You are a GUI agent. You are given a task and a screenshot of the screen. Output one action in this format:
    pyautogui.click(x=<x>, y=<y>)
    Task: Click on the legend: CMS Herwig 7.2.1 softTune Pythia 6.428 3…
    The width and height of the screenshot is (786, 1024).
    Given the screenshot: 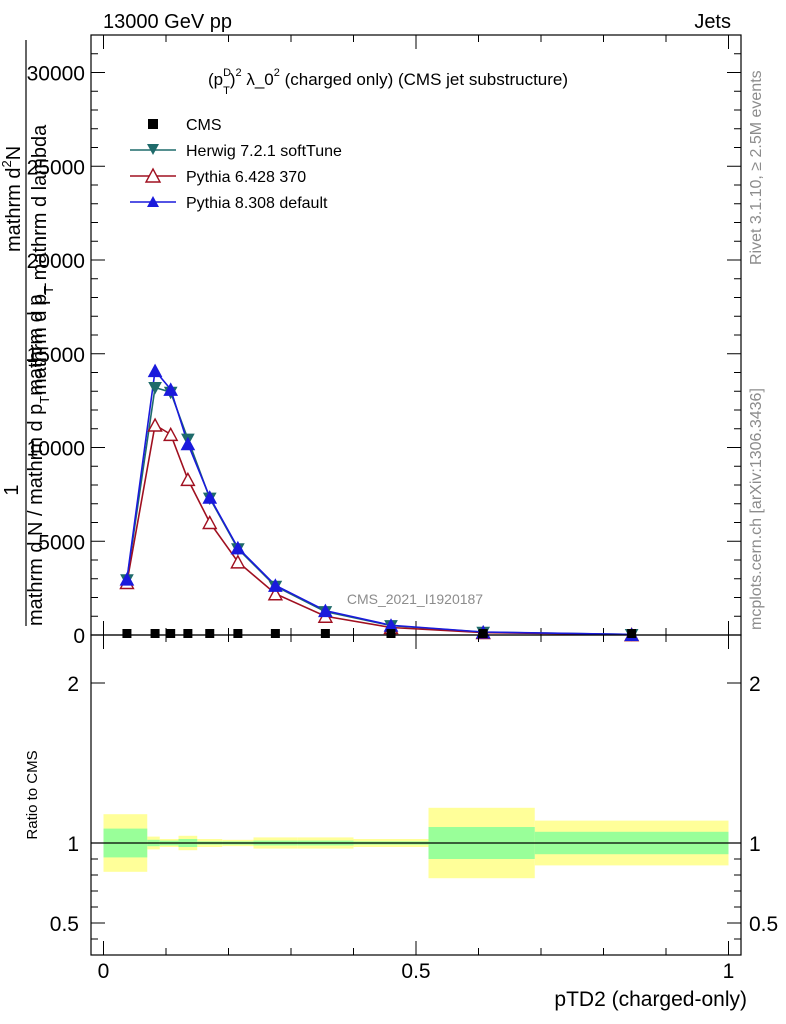 What is the action you would take?
    pyautogui.click(x=236, y=164)
    